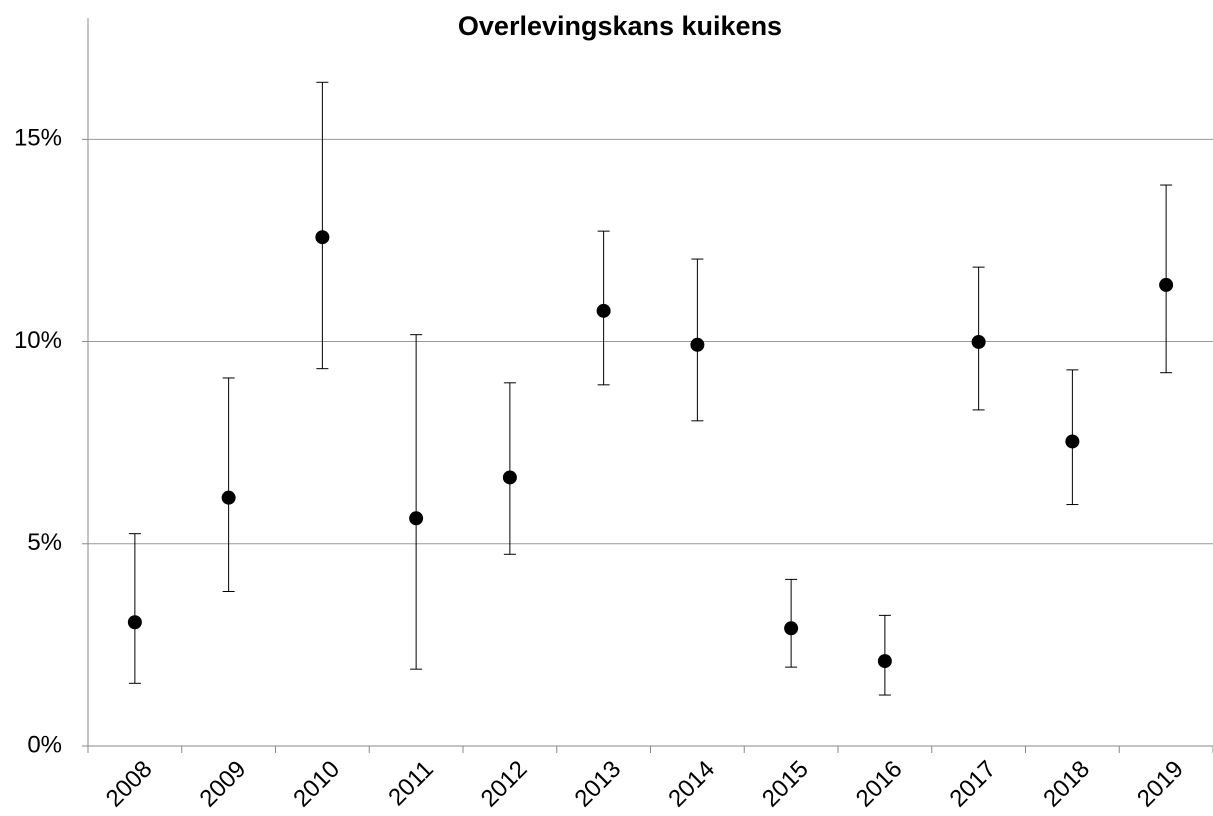  What do you see at coordinates (973, 784) in the screenshot?
I see `x-tick-label: 2017` at bounding box center [973, 784].